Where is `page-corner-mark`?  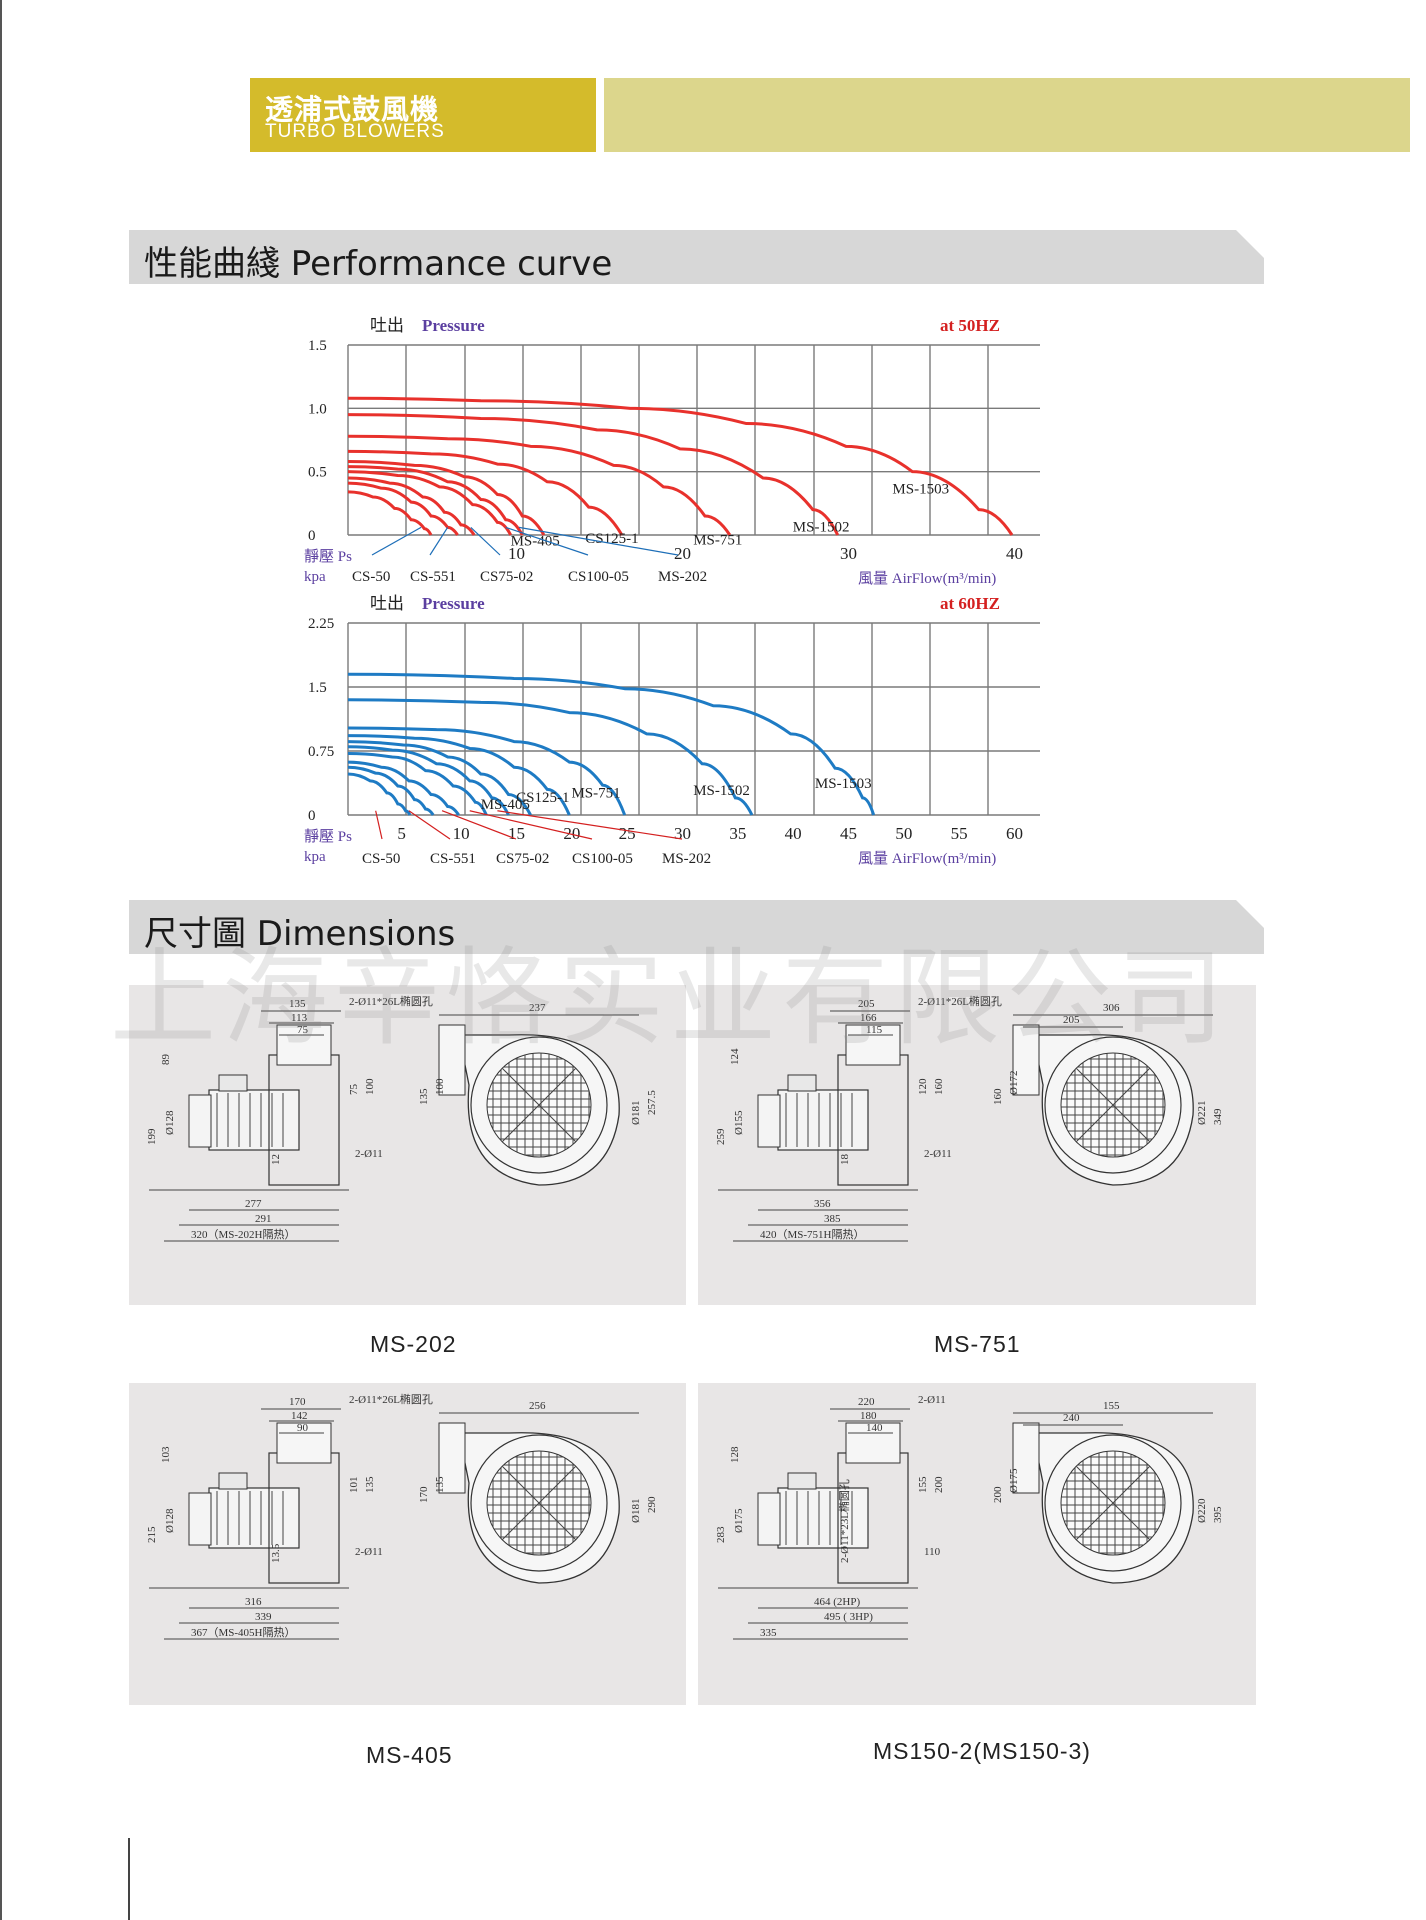
page-corner-mark is located at coordinates (129, 1879).